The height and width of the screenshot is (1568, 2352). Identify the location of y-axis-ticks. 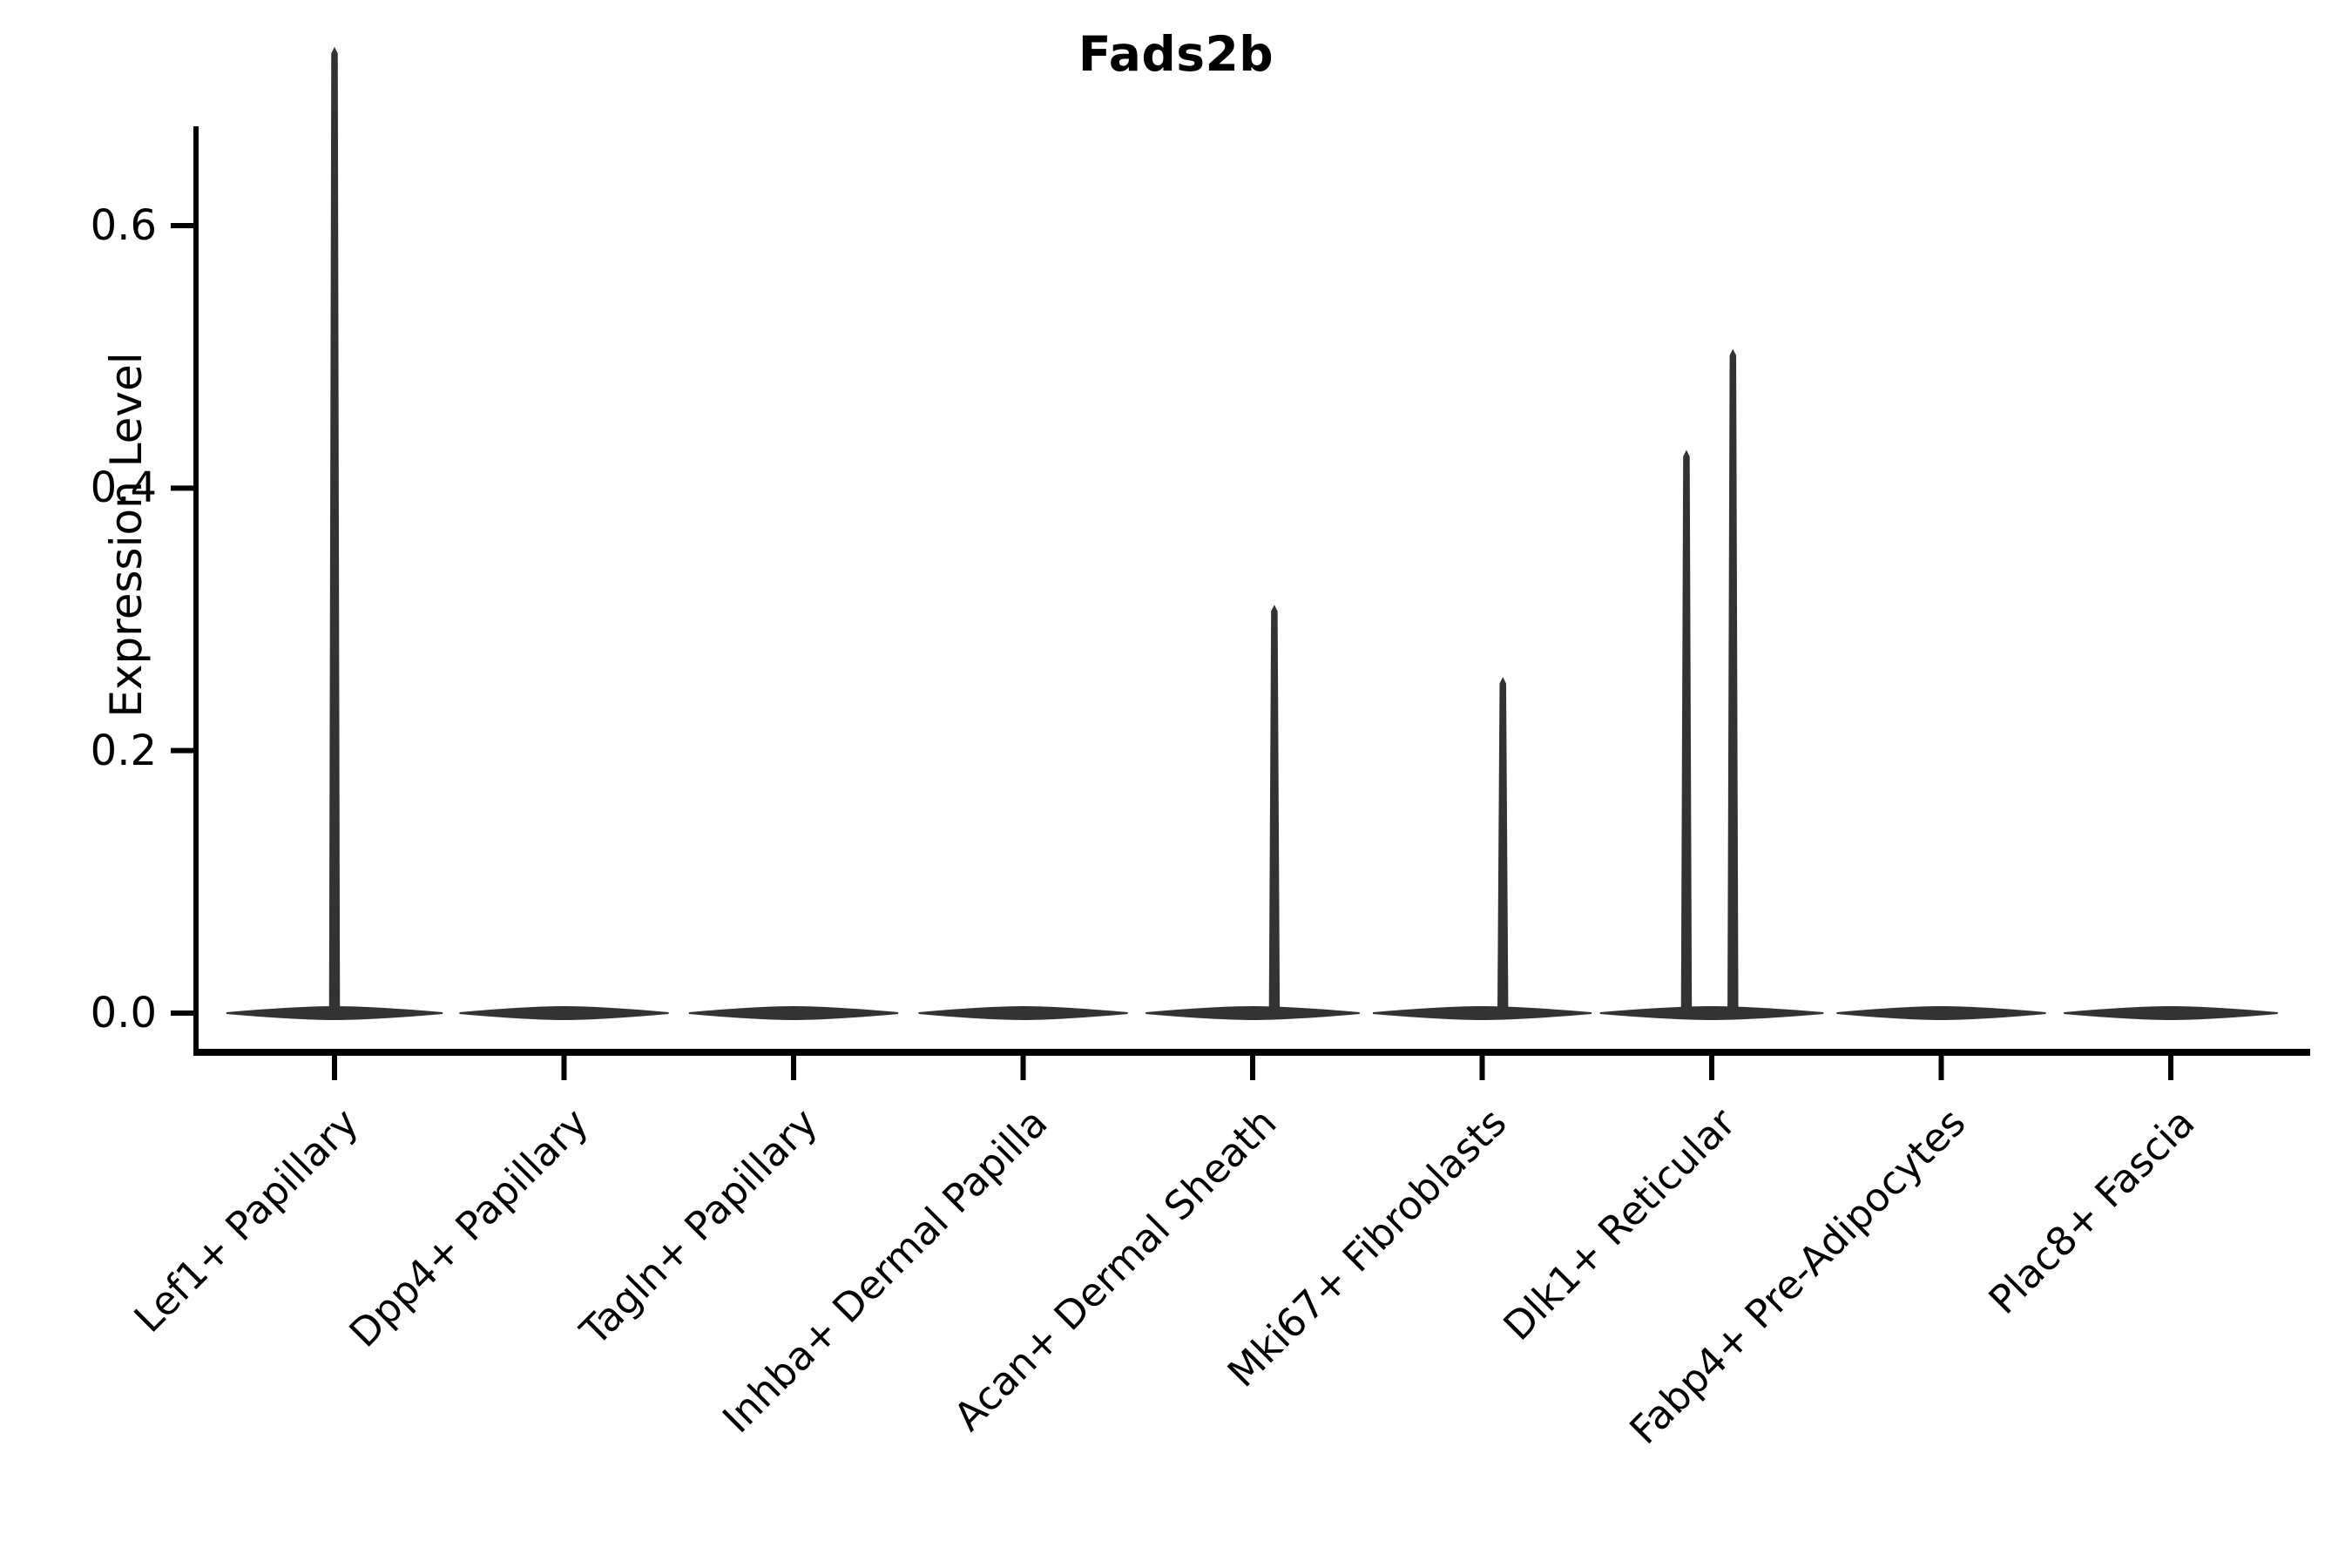
(183, 619).